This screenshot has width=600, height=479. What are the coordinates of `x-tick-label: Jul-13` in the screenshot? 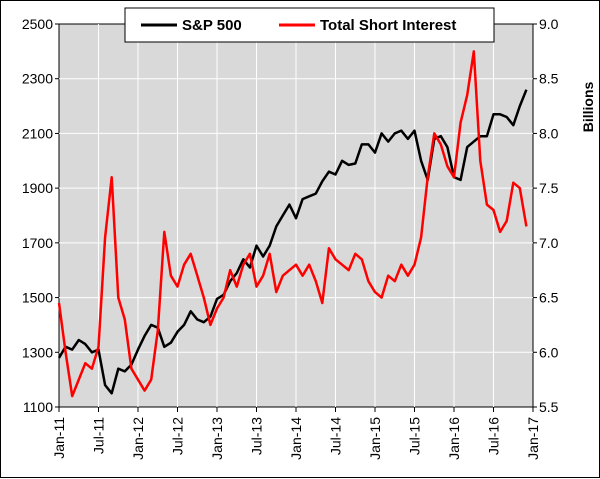 It's located at (257, 436).